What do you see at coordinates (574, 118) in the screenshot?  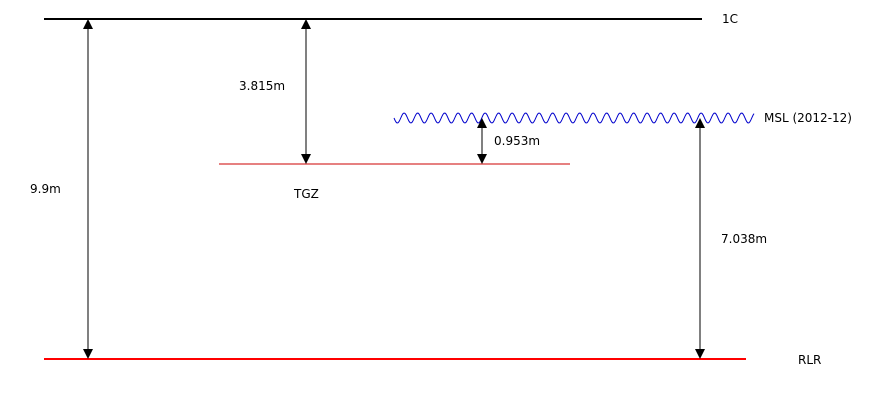 I see `level-line-msl-wave` at bounding box center [574, 118].